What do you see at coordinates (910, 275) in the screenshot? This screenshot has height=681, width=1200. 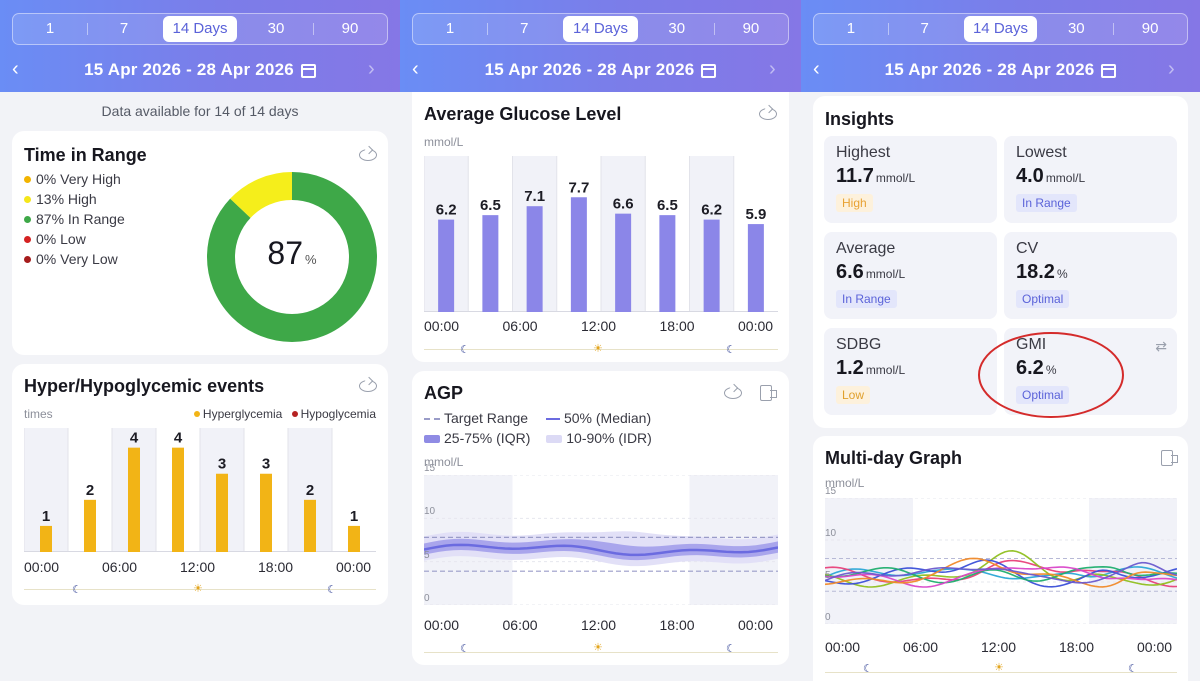 I see `tile-average: Average 6.6 mmol/L In Range` at bounding box center [910, 275].